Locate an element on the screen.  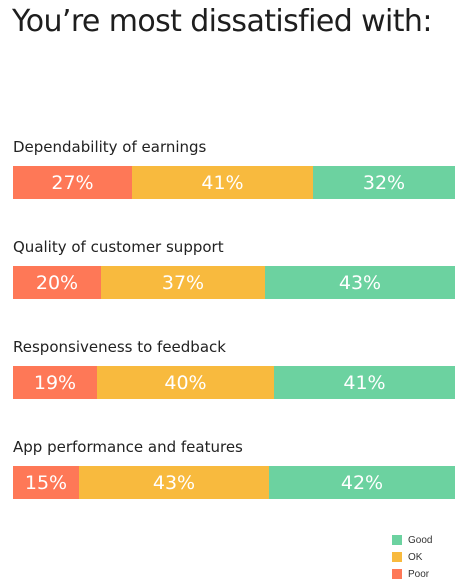
bar-segment-poor: 15% is located at coordinates (46, 482).